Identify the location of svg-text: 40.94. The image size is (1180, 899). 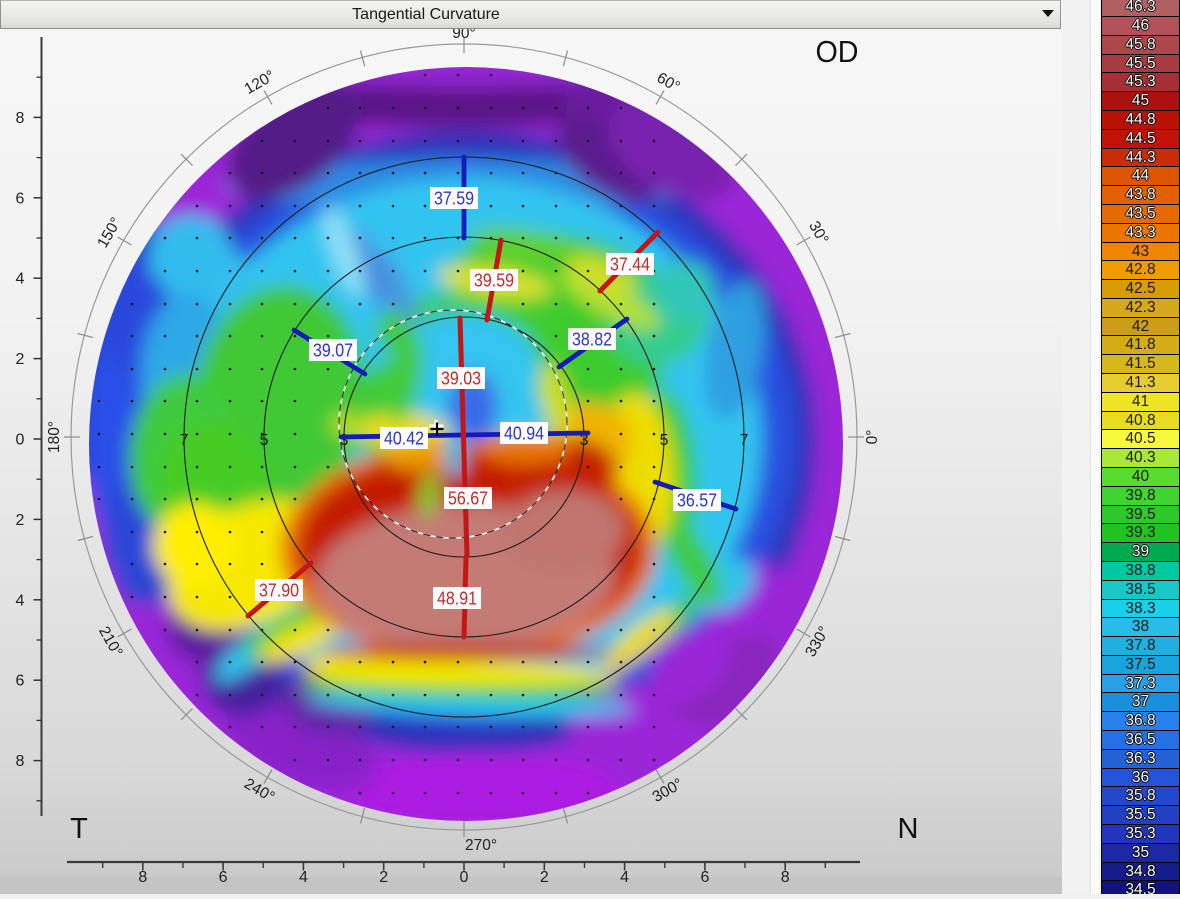
(524, 434).